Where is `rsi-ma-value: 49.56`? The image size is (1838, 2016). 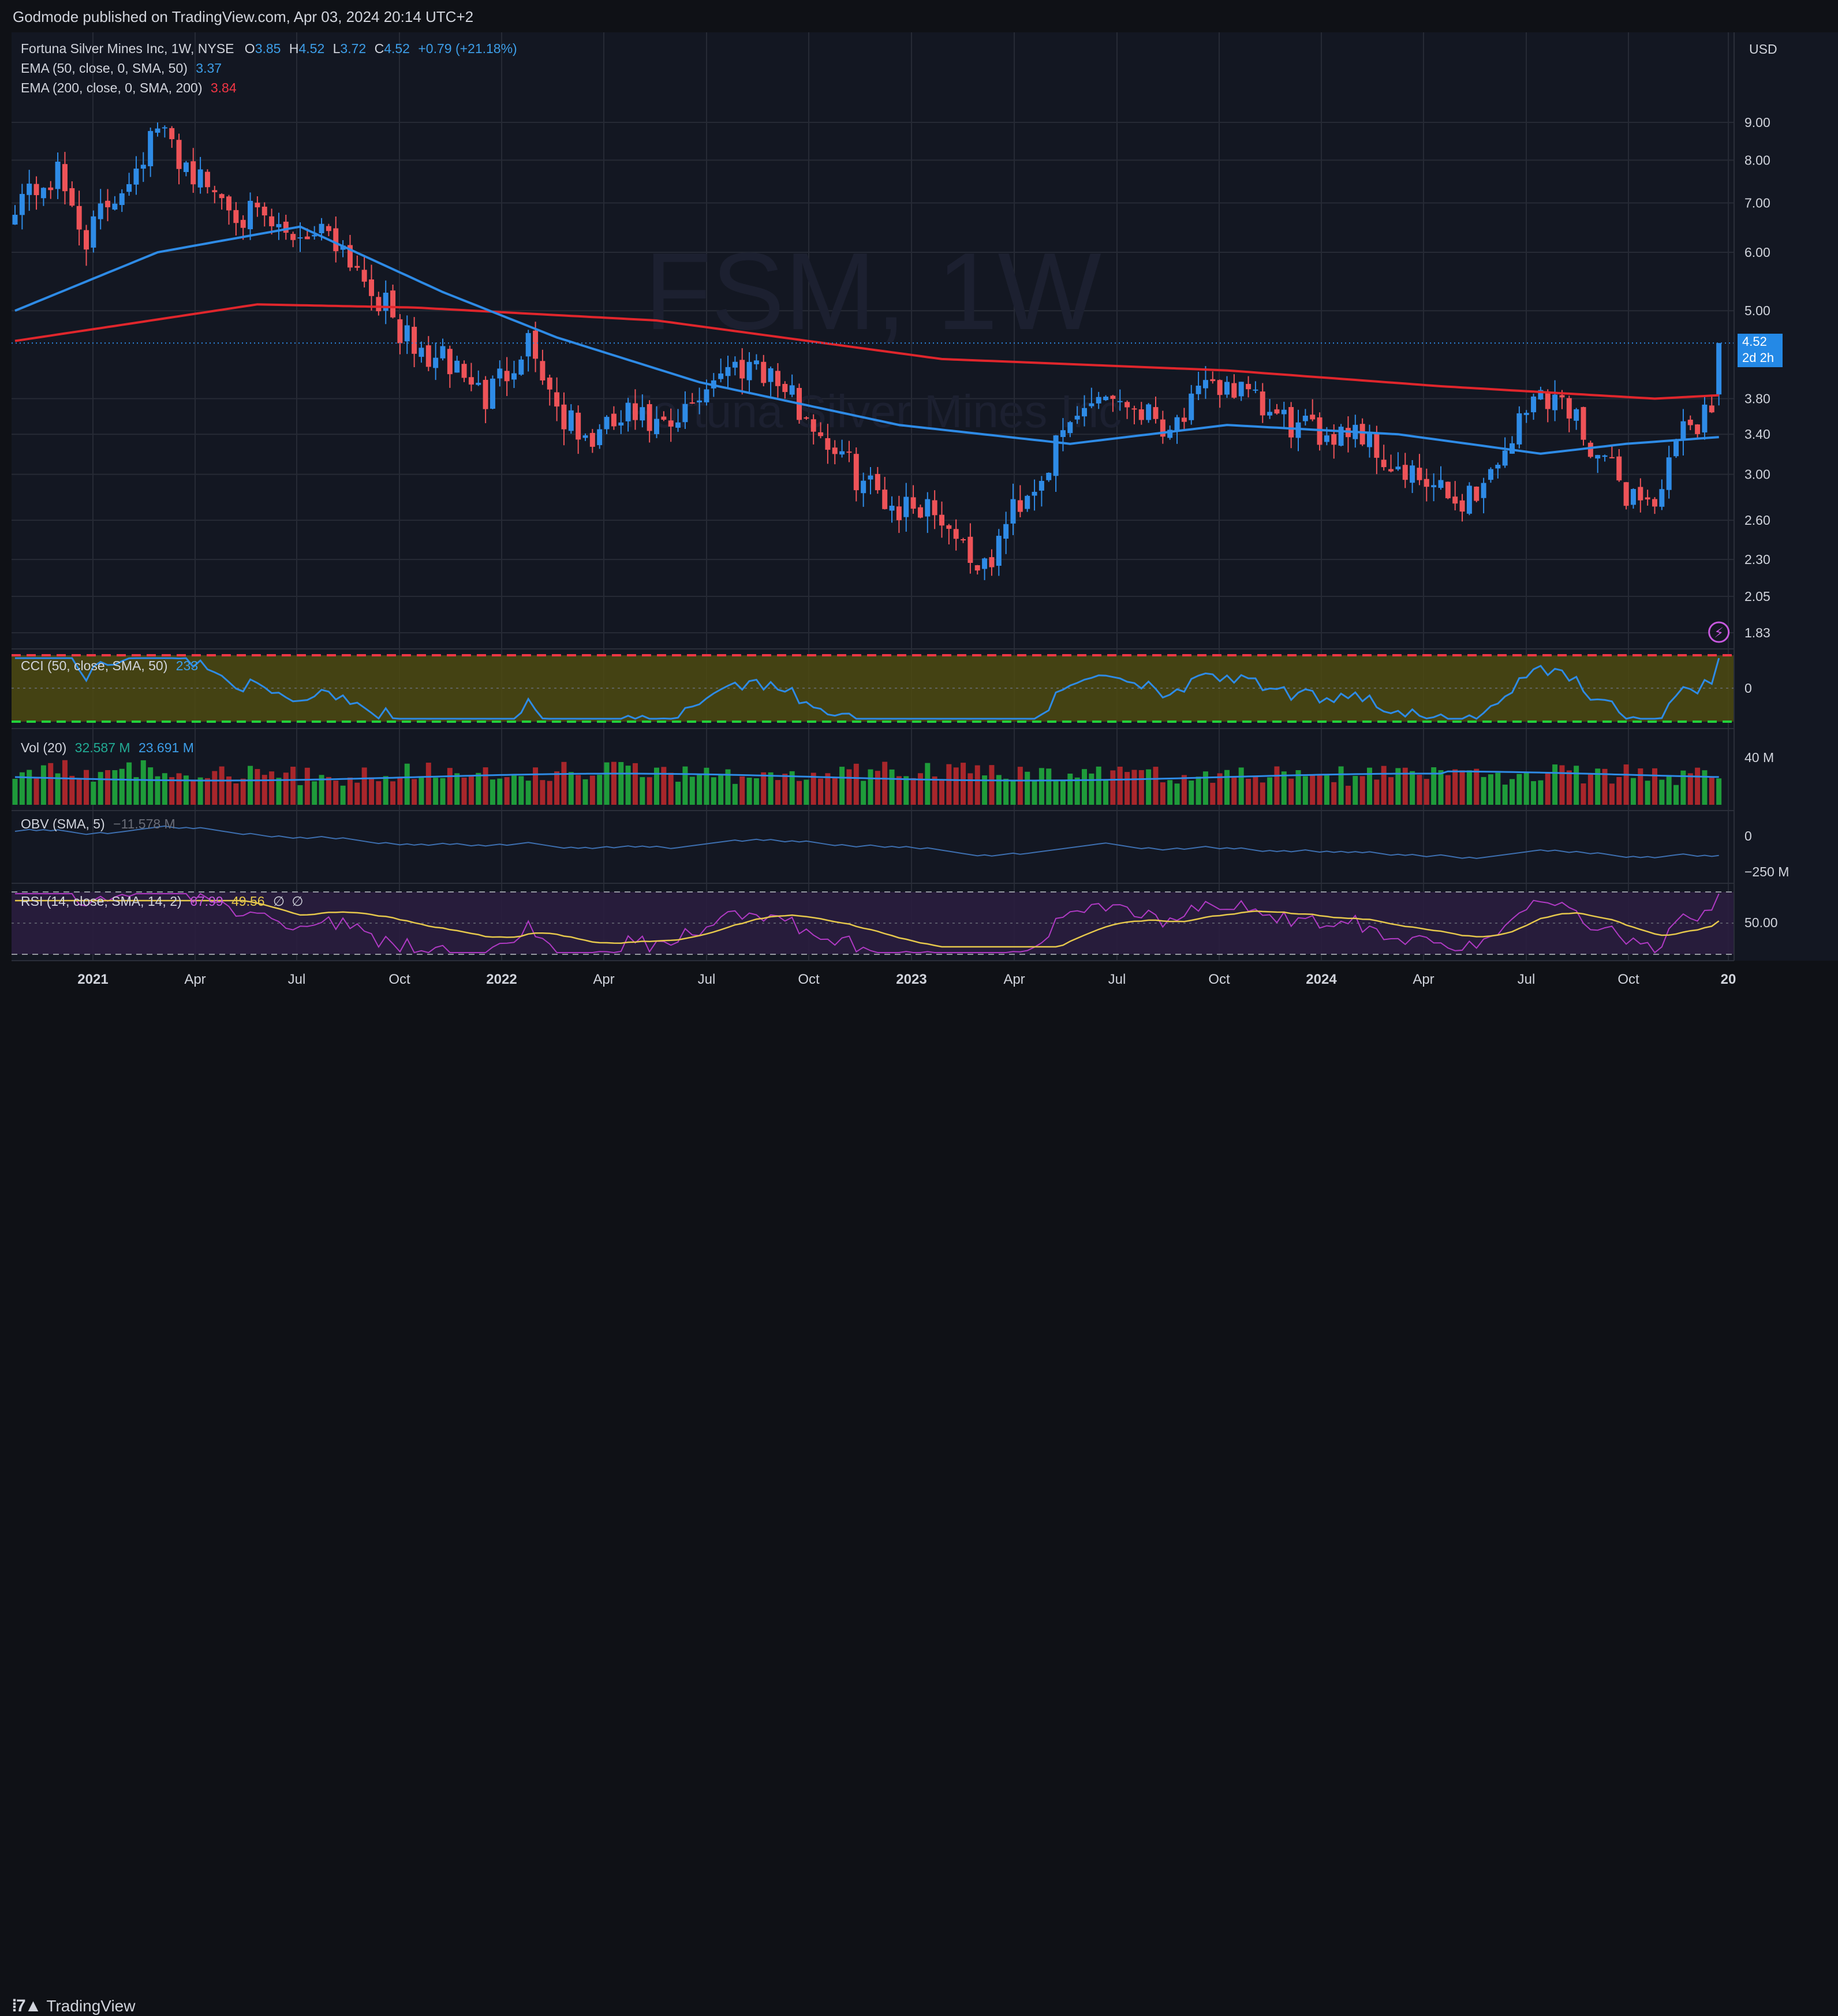 rsi-ma-value: 49.56 is located at coordinates (248, 901).